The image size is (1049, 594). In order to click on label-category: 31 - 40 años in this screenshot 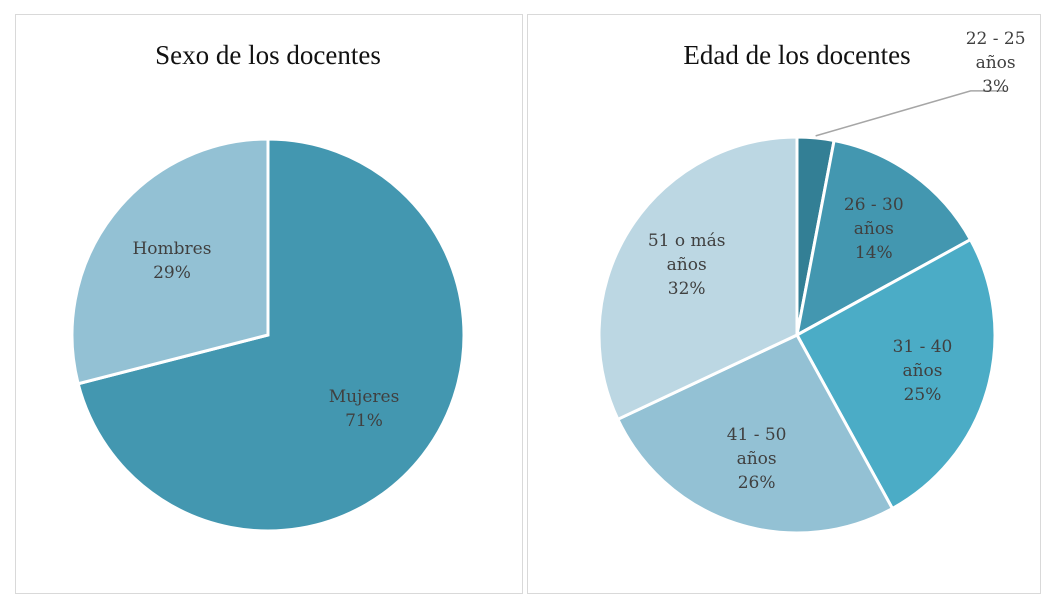, I will do `click(922, 359)`.